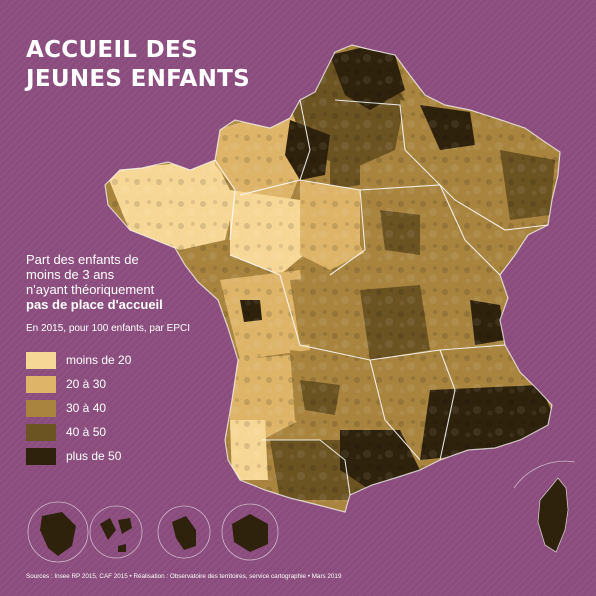 This screenshot has height=596, width=596. I want to click on legend-description-line-3: n'ayant théoriquement, so click(90, 289).